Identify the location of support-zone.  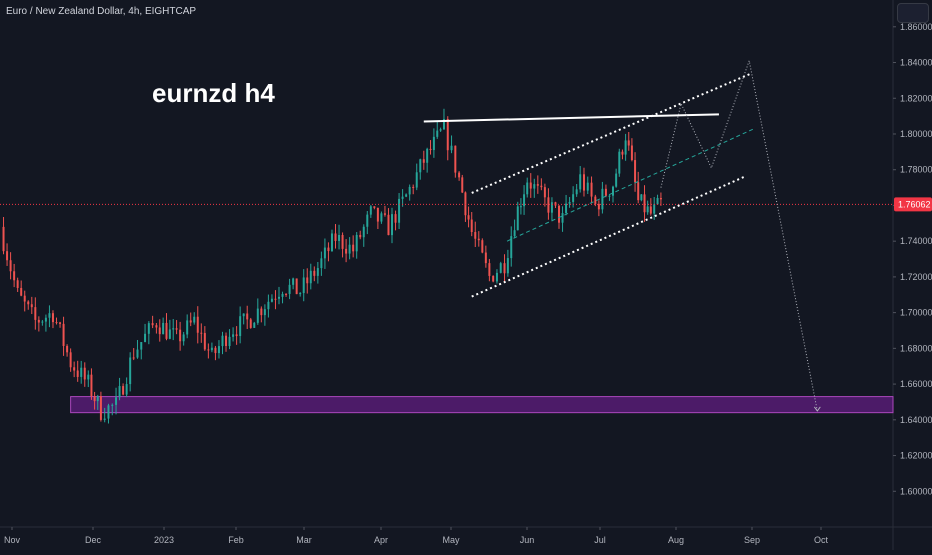
(482, 405).